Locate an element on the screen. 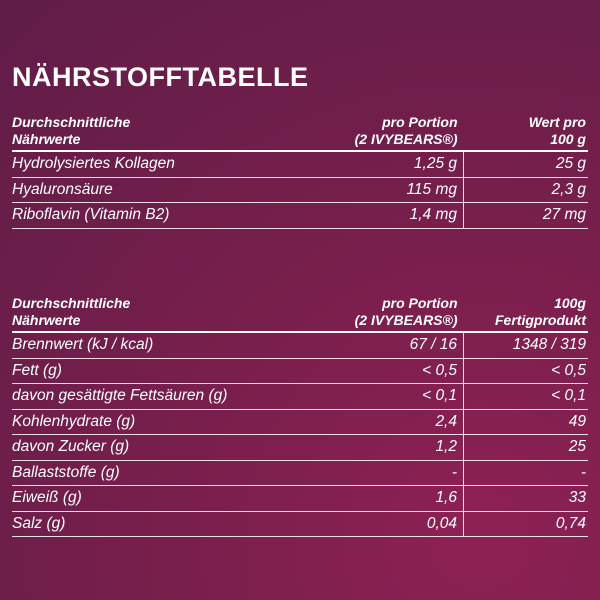 The width and height of the screenshot is (600, 600). table-cell: 1,6 is located at coordinates (390, 498).